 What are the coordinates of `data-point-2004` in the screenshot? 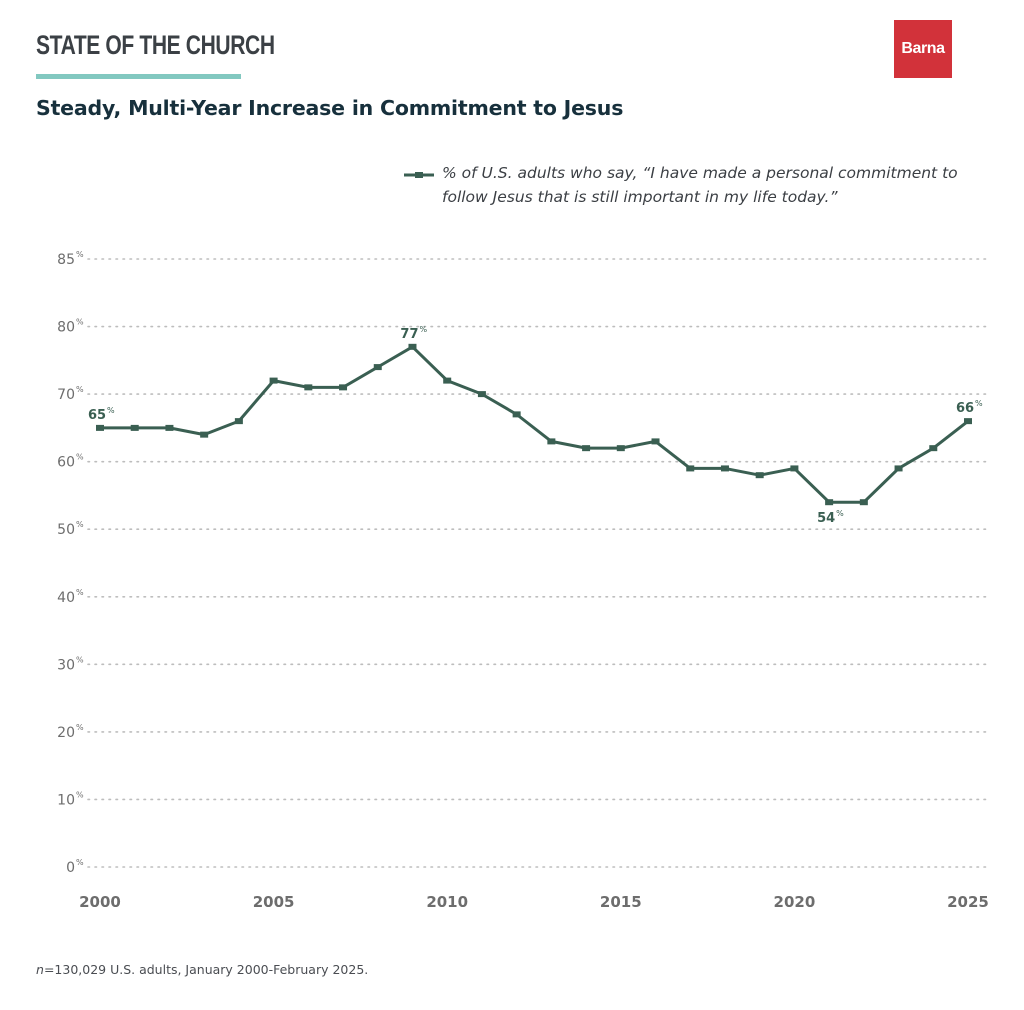 It's located at (238, 421).